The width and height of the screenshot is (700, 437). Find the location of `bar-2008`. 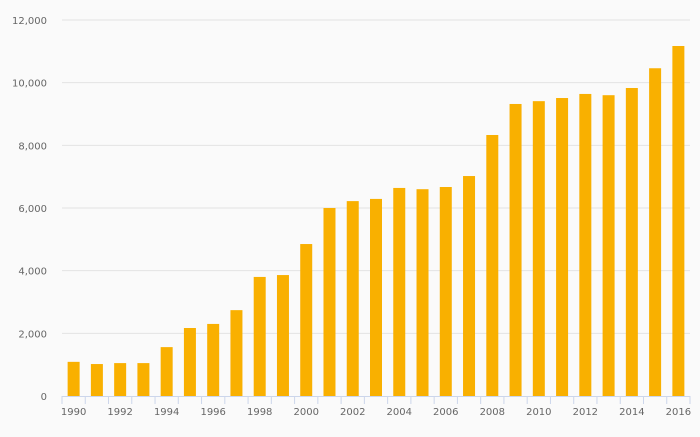

bar-2008 is located at coordinates (492, 265).